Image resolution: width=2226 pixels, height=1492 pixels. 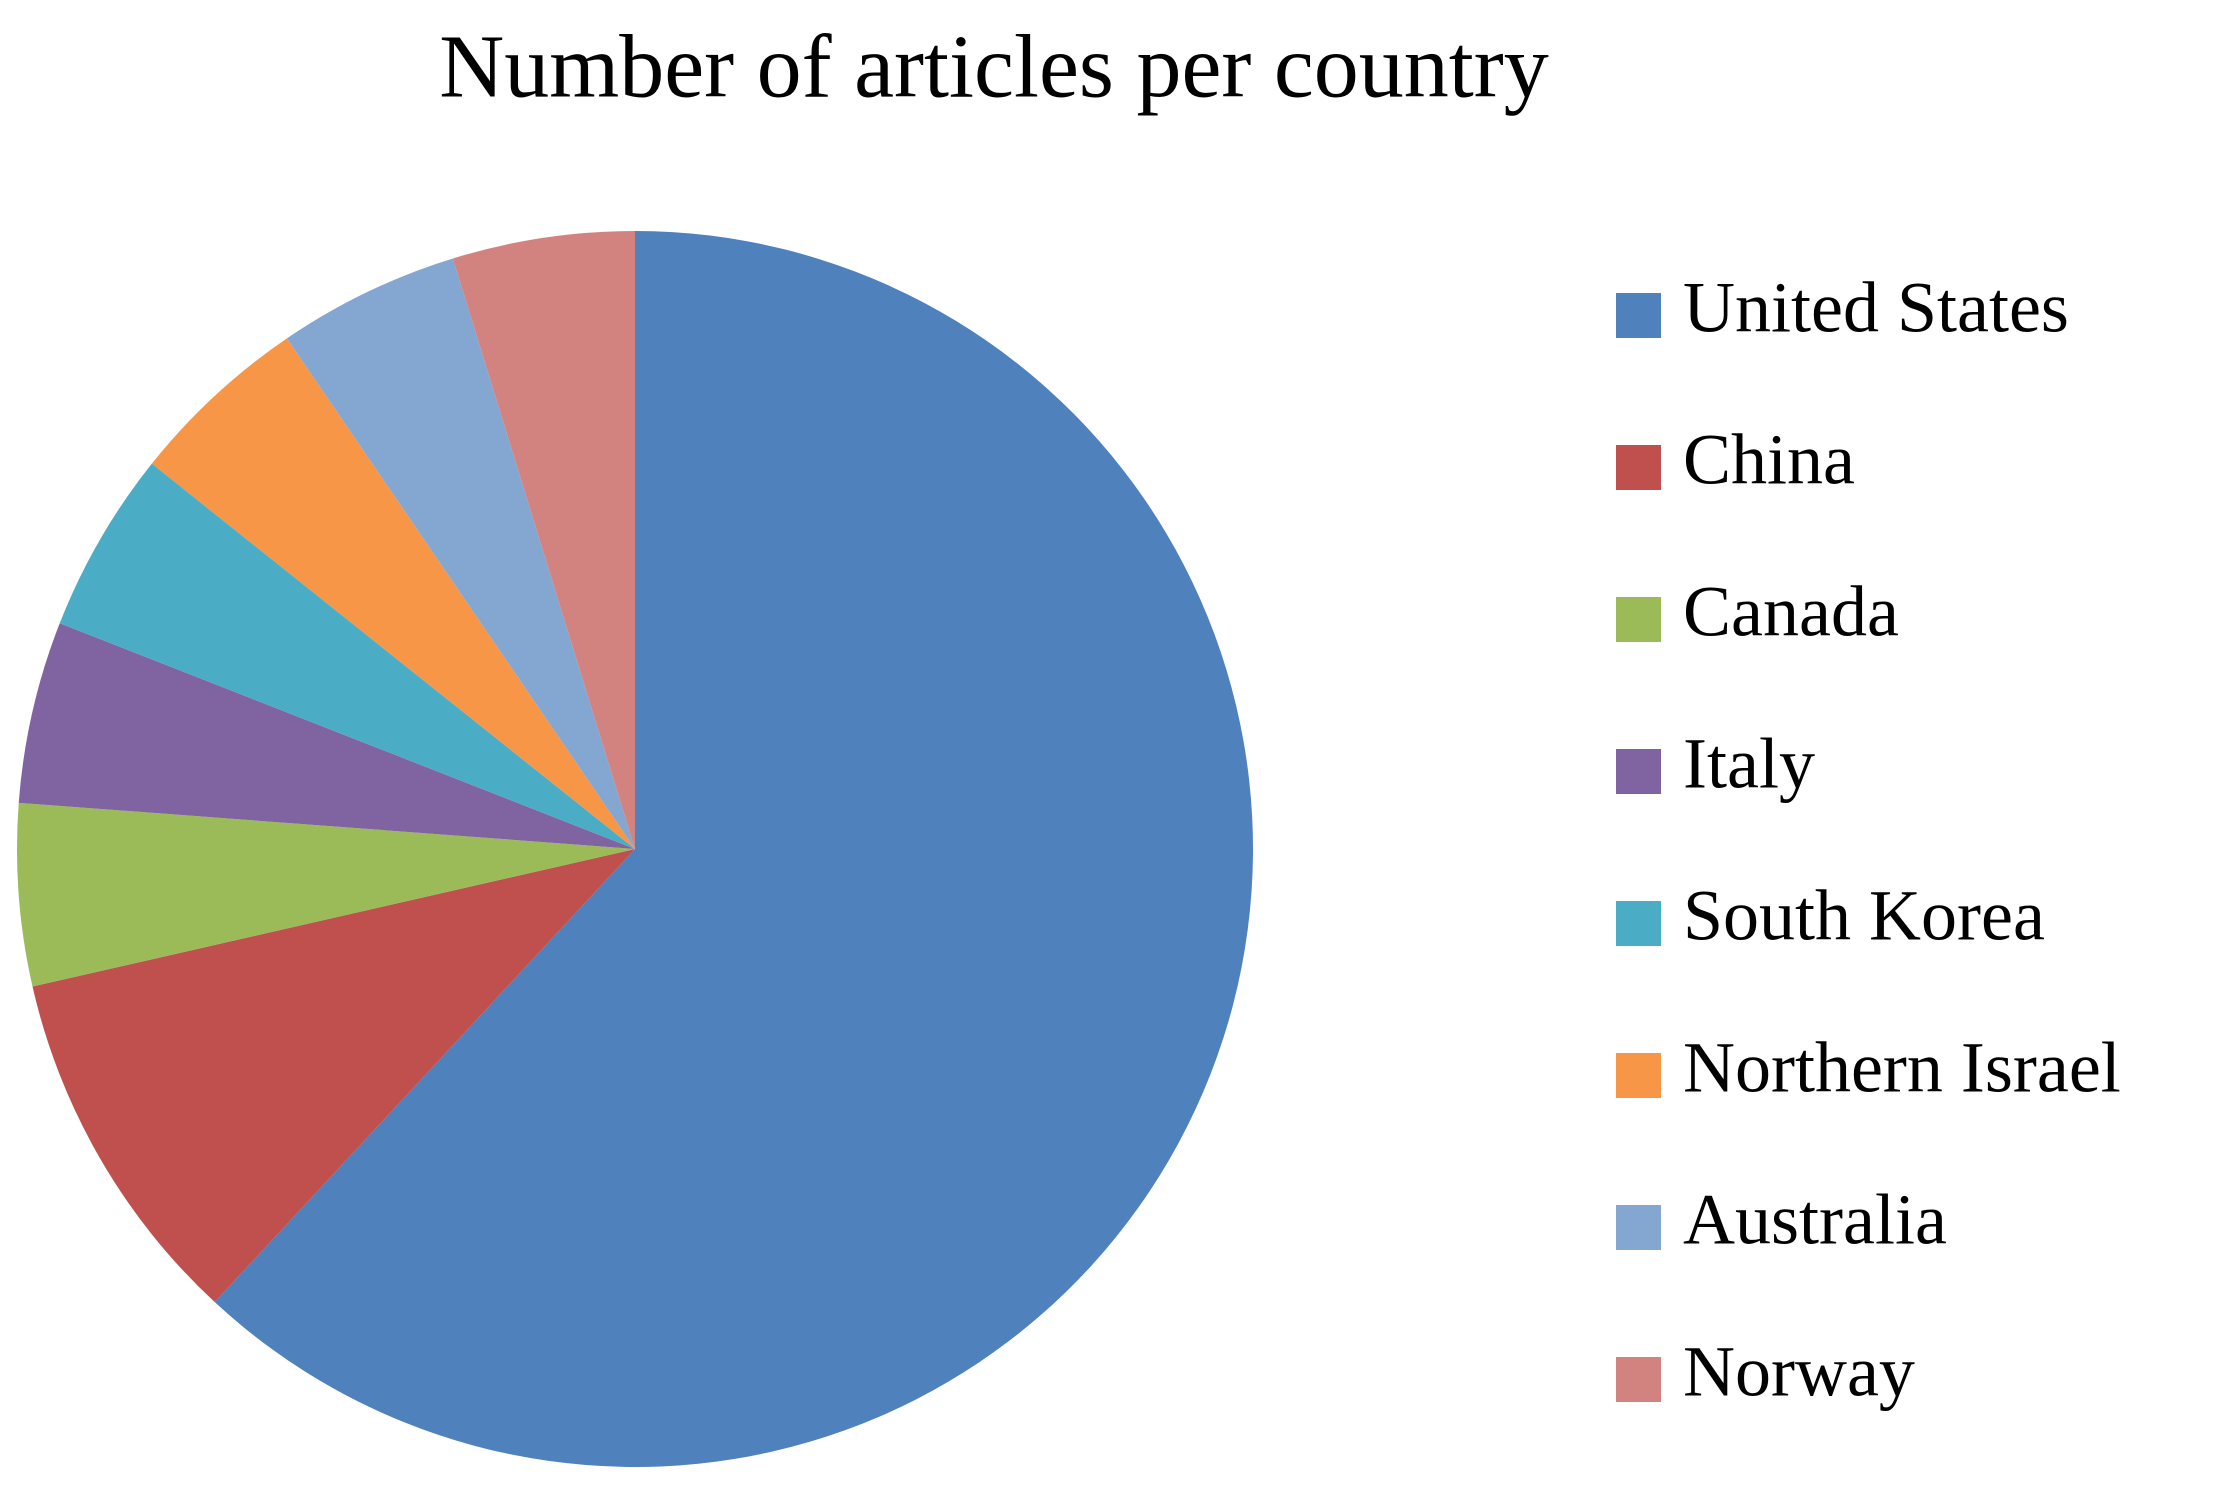 What do you see at coordinates (1864, 916) in the screenshot?
I see `legend-label: South Korea` at bounding box center [1864, 916].